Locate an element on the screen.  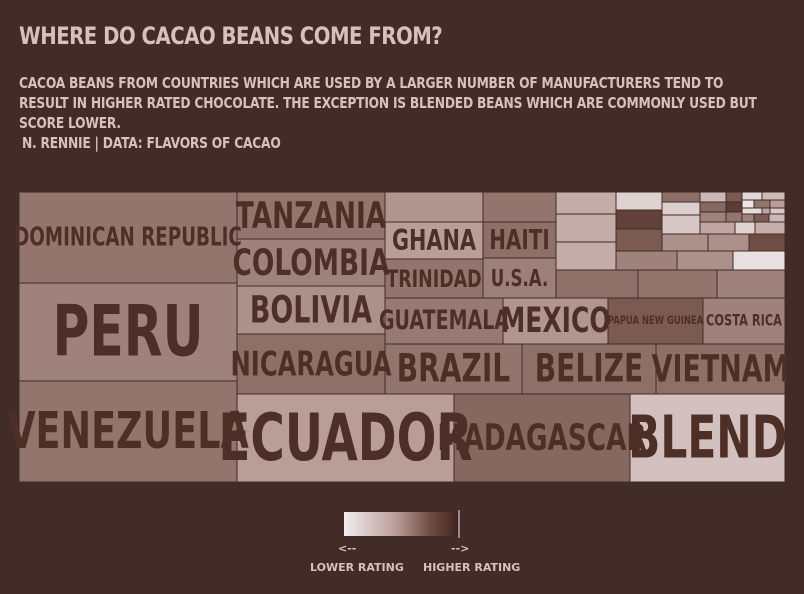
treemap-label-madagascar: MADAGASCAR is located at coordinates (541, 438).